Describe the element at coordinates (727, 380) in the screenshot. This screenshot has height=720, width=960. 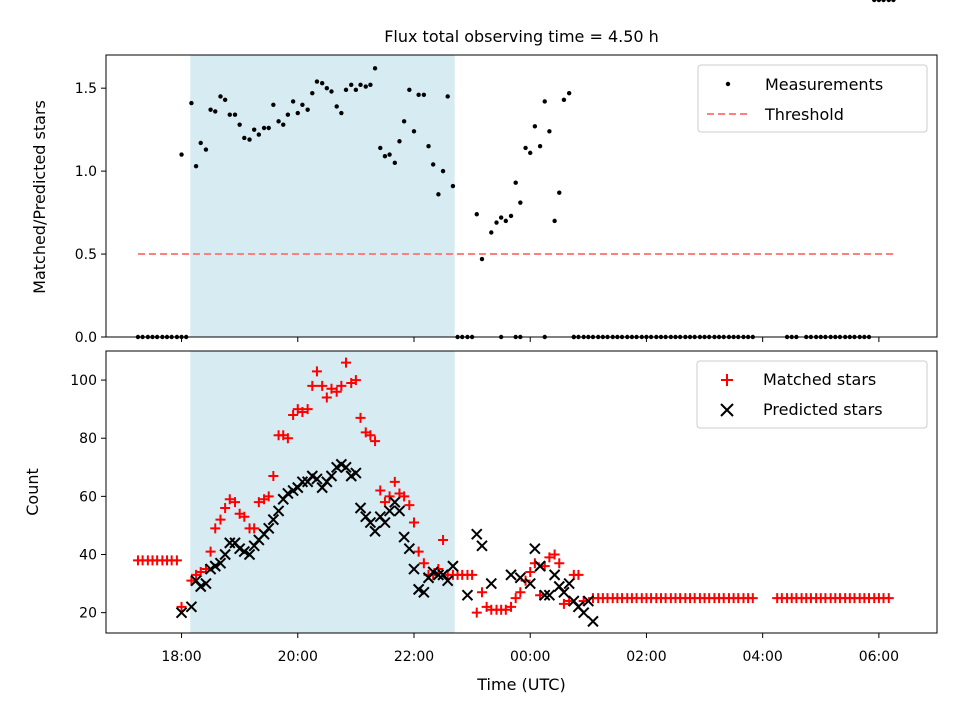
I see `legend-matched-marker` at that location.